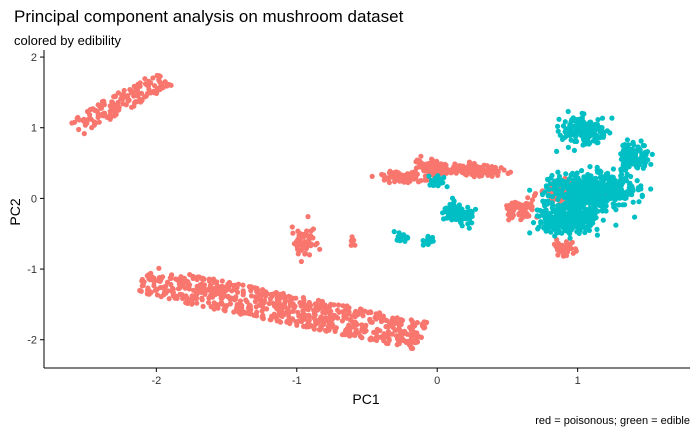 The height and width of the screenshot is (432, 700). I want to click on x-tick-label: 1, so click(578, 381).